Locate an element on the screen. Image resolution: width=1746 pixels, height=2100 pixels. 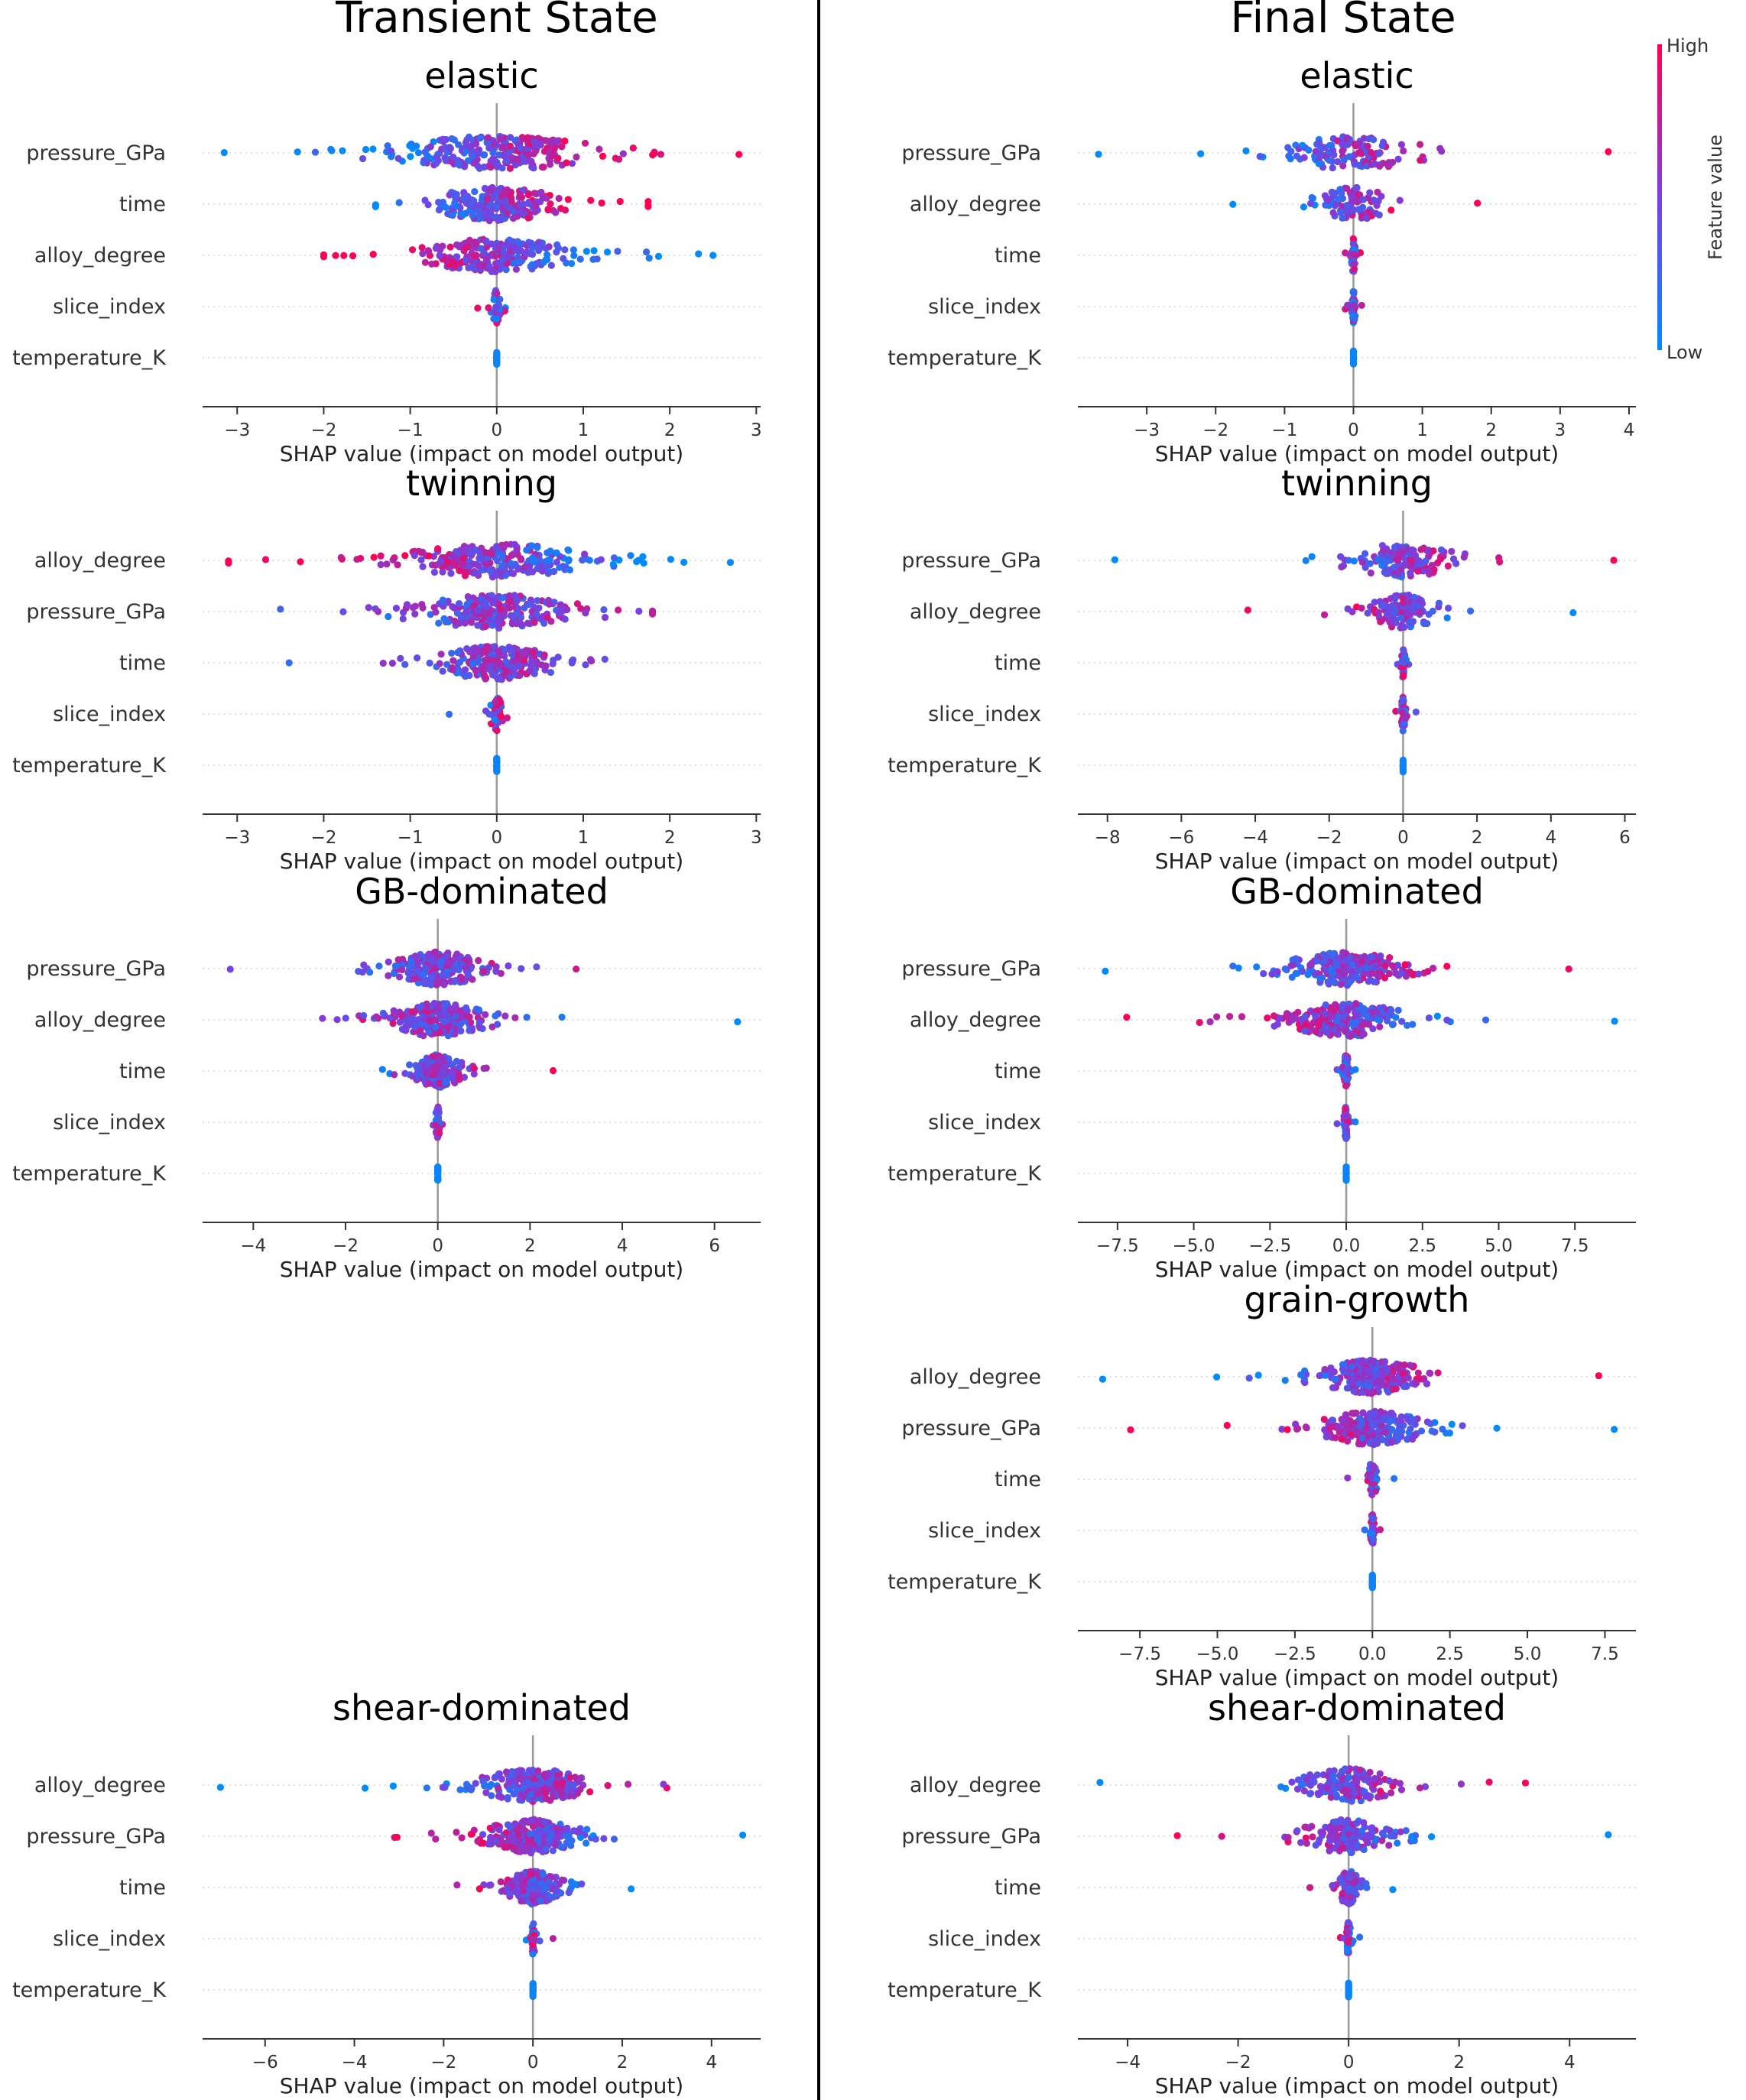
x-axis-label: SHAP value (impact on model output) is located at coordinates (481, 1269).